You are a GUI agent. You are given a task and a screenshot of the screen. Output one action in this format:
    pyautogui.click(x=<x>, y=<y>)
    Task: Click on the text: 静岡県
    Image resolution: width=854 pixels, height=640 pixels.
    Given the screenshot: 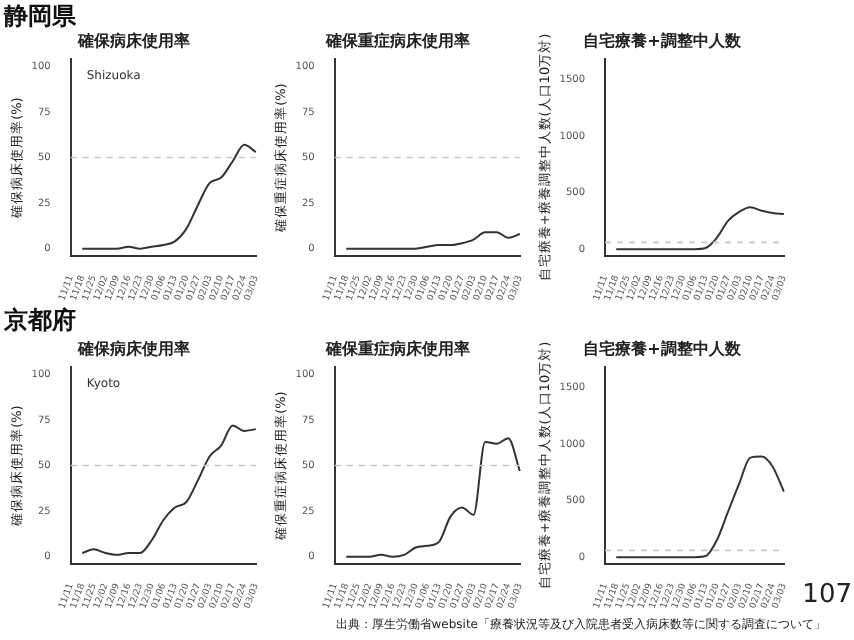 What is the action you would take?
    pyautogui.click(x=40, y=17)
    